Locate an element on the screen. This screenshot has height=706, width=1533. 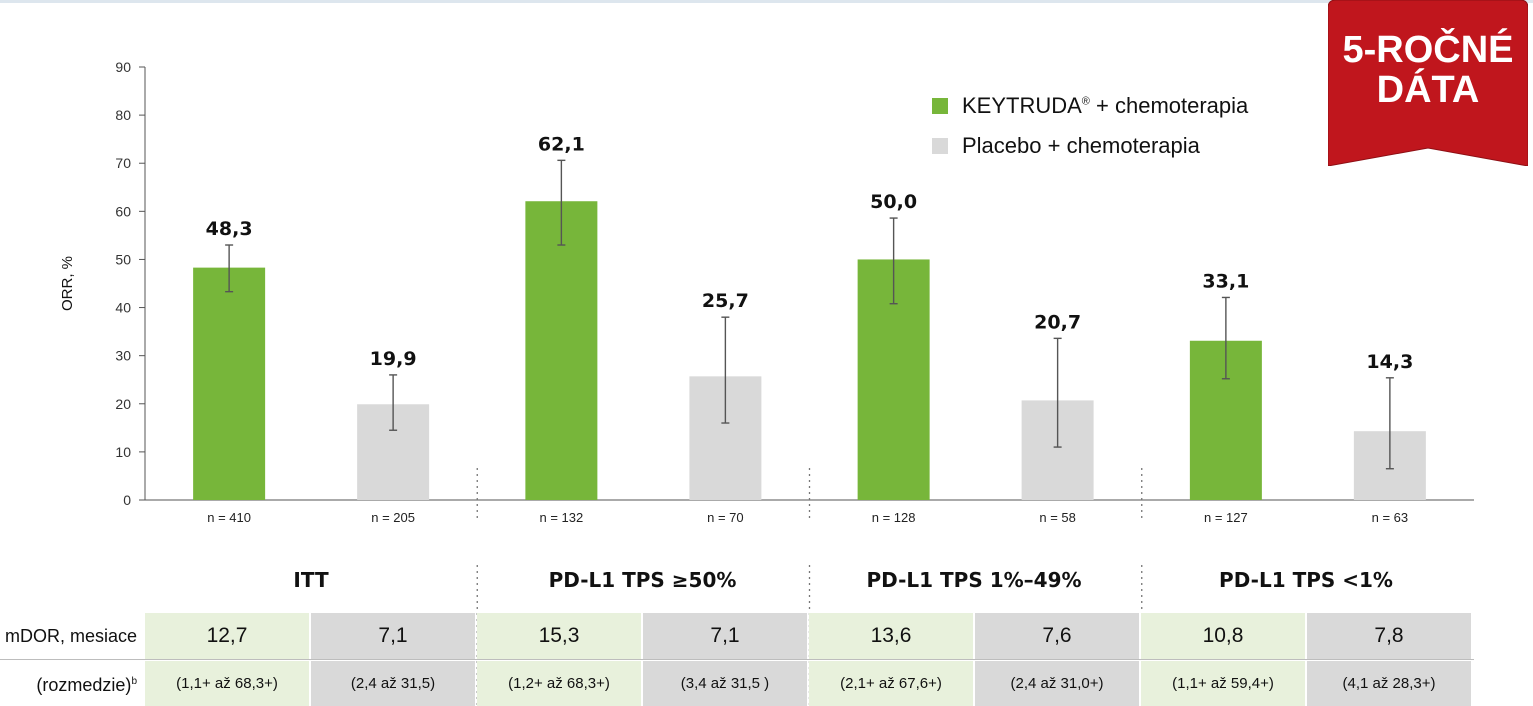
legend-label-keytruda-suffix: + chemoterapia is located at coordinates (1169, 105).